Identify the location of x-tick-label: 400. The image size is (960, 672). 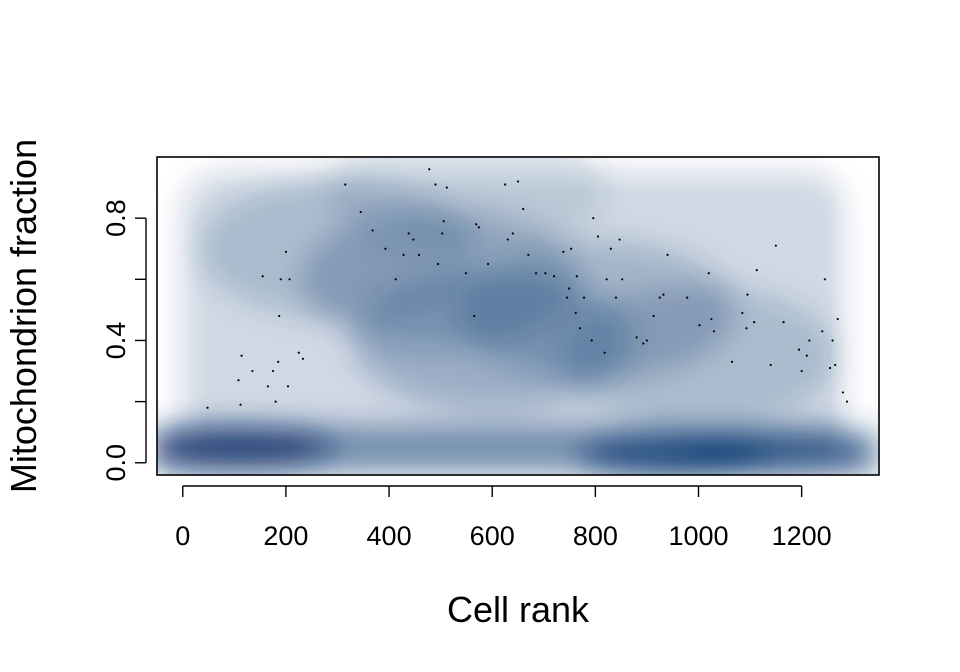
(389, 536).